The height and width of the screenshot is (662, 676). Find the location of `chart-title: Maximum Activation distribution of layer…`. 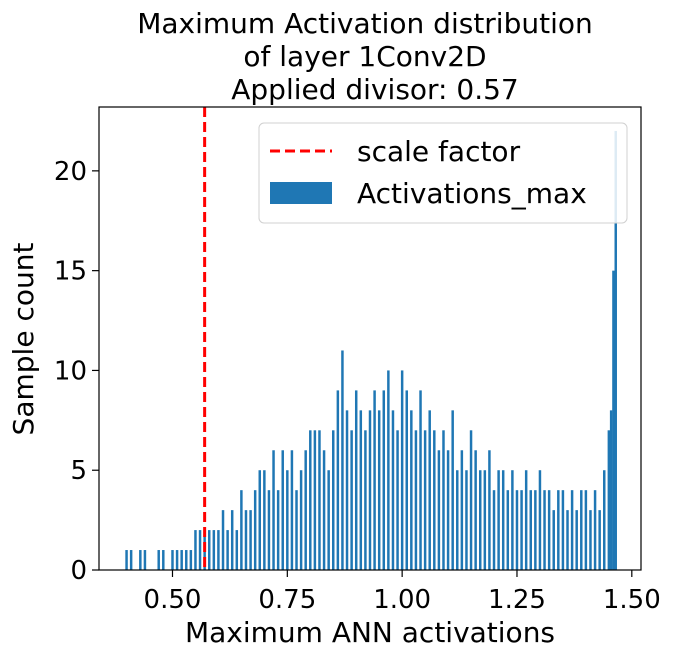

chart-title: Maximum Activation distribution of layer… is located at coordinates (365, 56).